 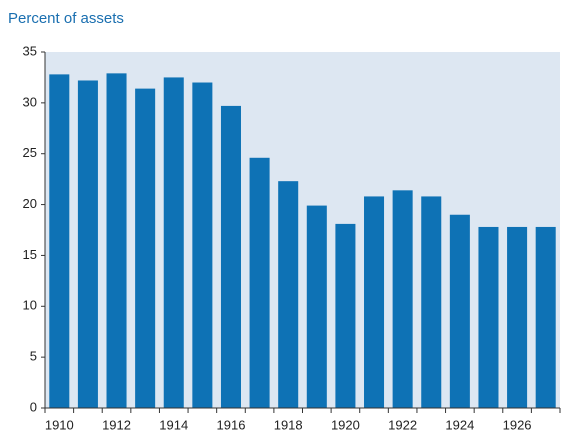 What do you see at coordinates (30, 305) in the screenshot?
I see `y-tick-label: 10` at bounding box center [30, 305].